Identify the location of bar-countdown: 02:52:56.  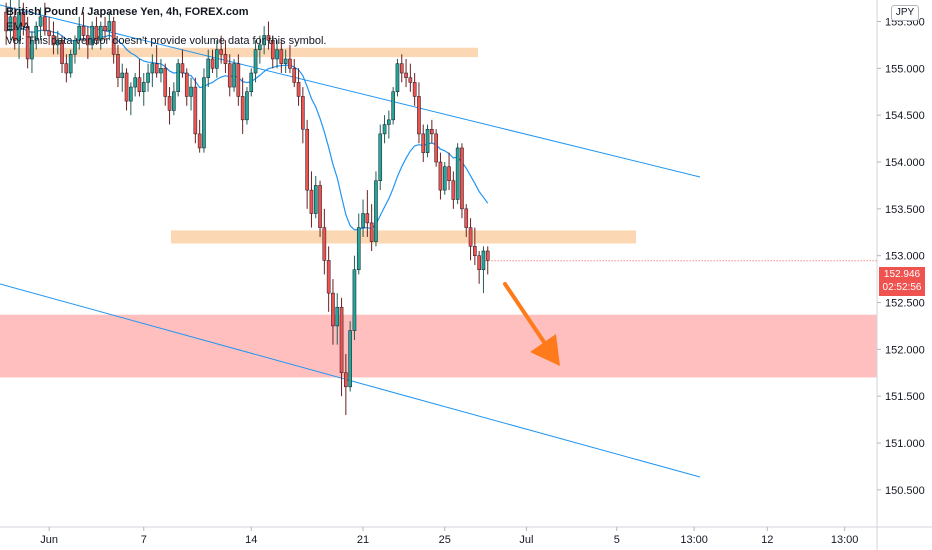
(902, 287).